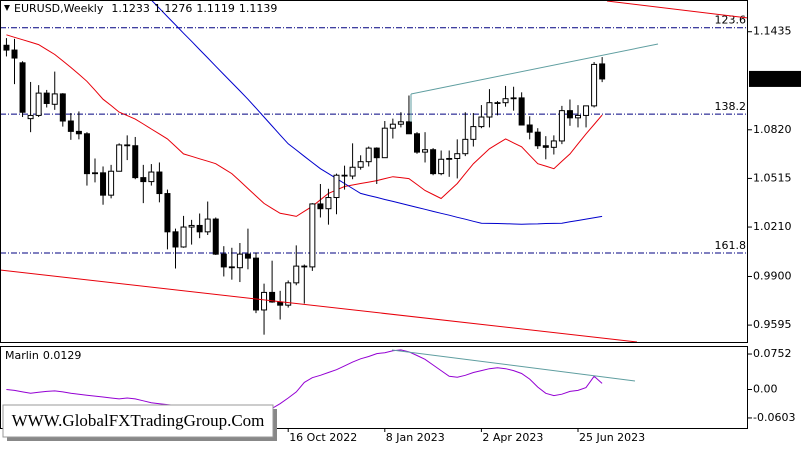 The image size is (805, 450). I want to click on x-tick-label: 2 Apr 2023, so click(512, 437).